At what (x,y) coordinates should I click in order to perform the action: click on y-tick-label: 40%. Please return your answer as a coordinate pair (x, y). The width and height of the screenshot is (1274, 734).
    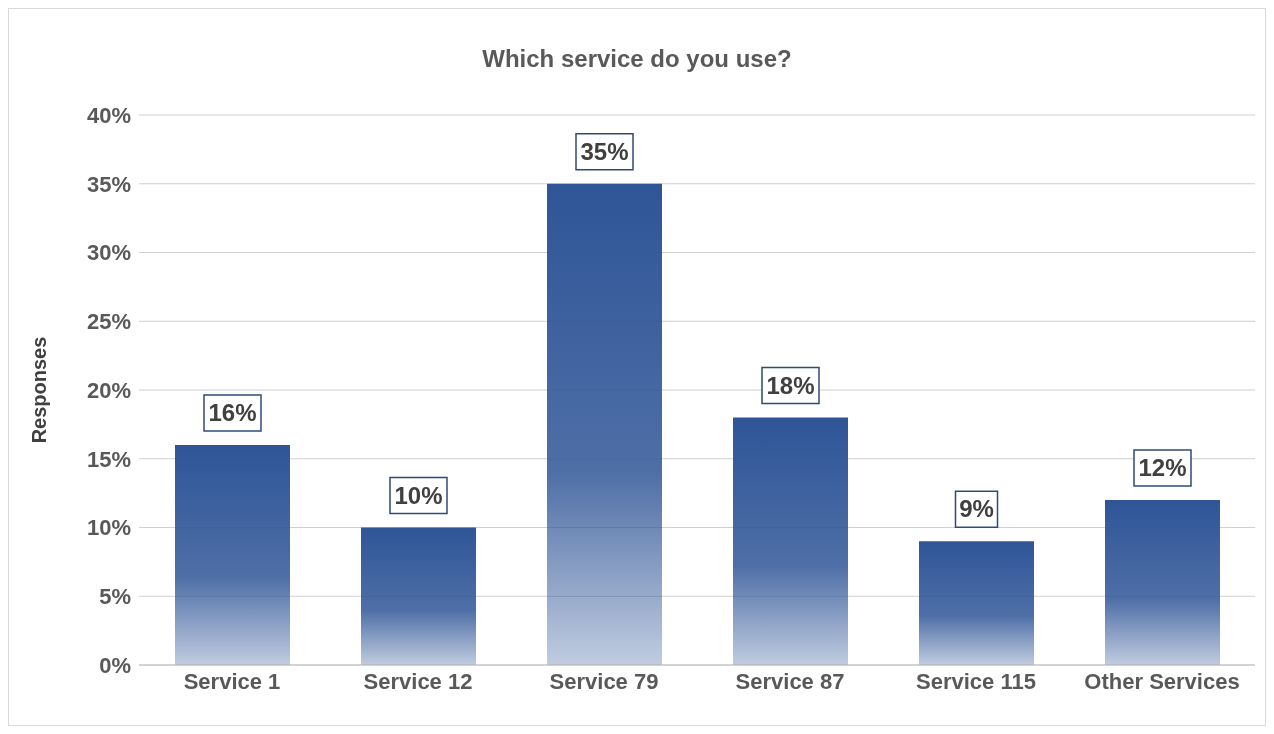
    Looking at the image, I should click on (108, 115).